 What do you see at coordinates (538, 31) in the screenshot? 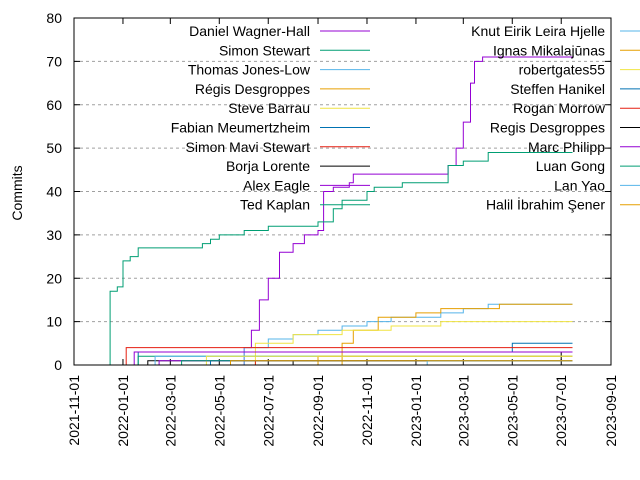
I see `legend-label: Knut Eirik Leira Hjelle` at bounding box center [538, 31].